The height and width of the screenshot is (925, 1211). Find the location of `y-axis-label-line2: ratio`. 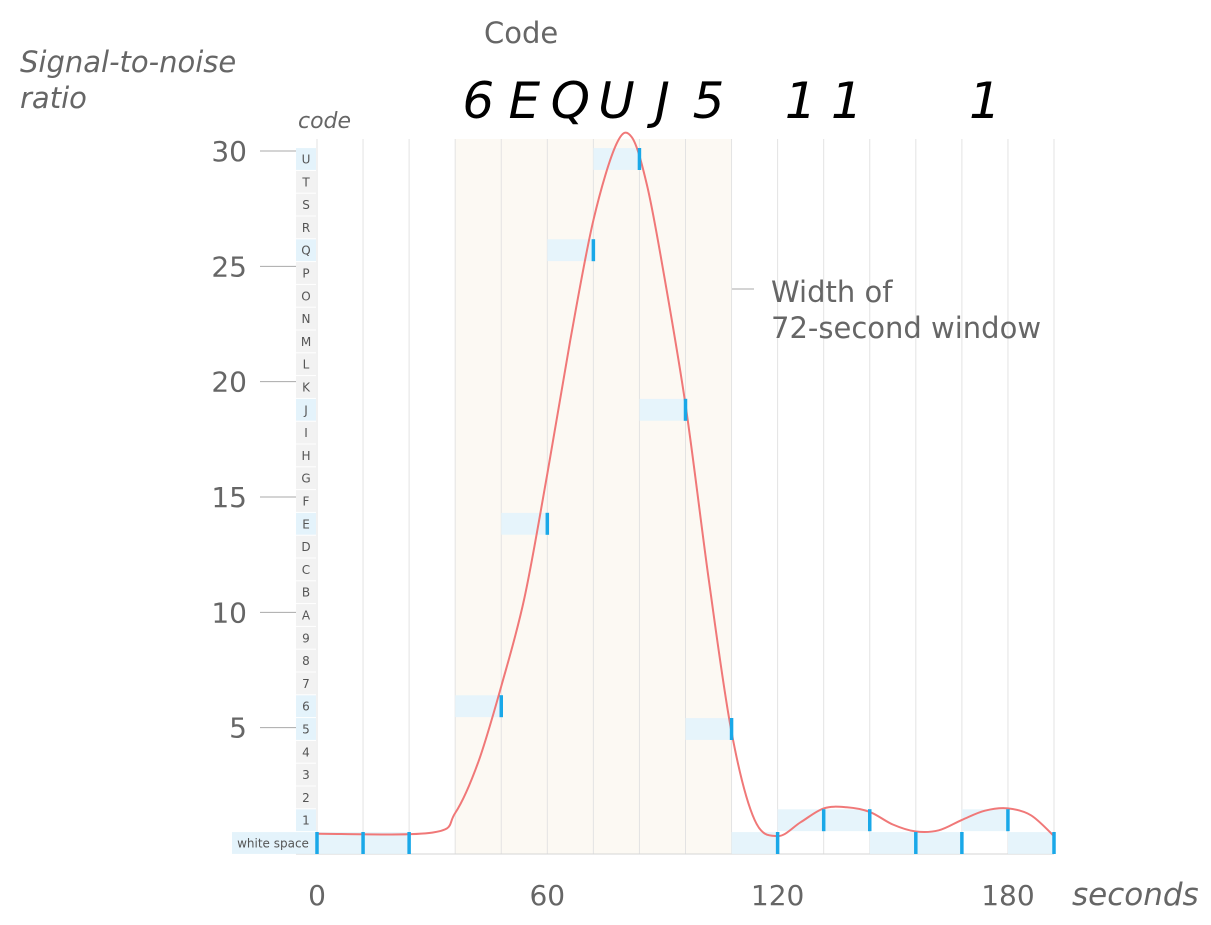

y-axis-label-line2: ratio is located at coordinates (53, 98).